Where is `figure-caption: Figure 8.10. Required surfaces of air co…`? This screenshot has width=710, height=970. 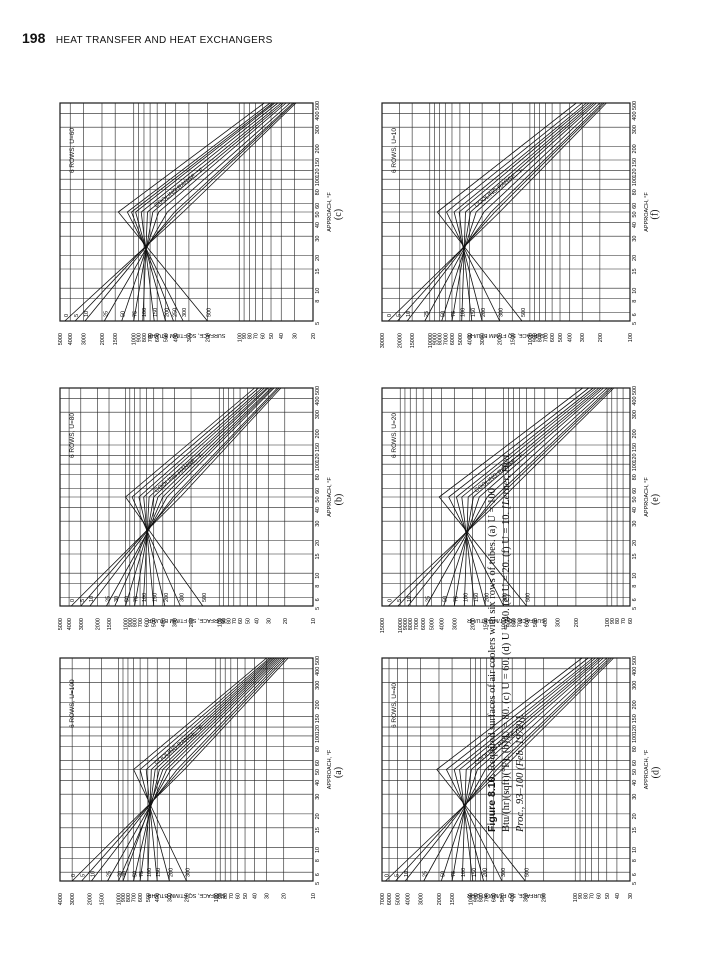 figure-caption: Figure 8.10. Required surfaces of air co… is located at coordinates (515, 642).